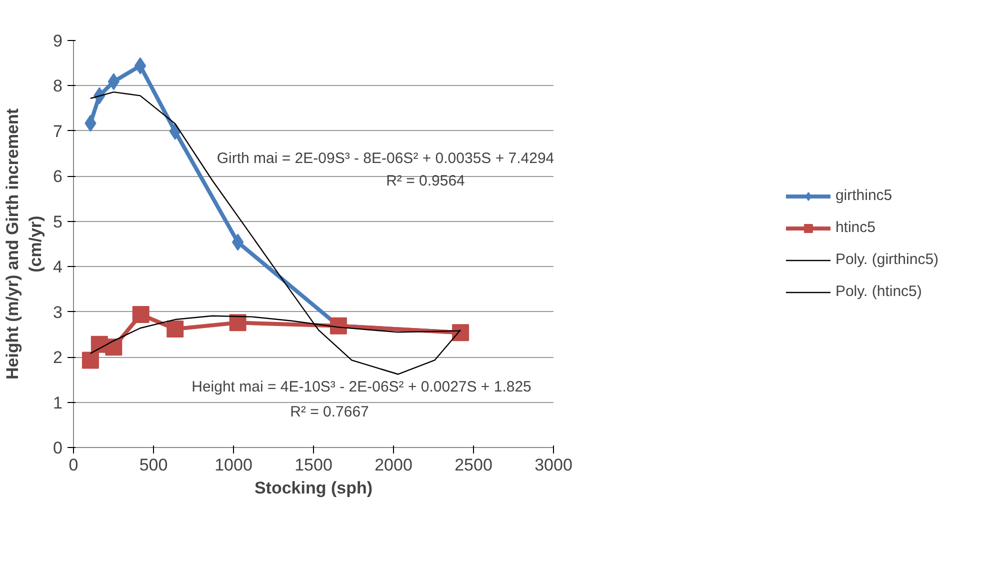  What do you see at coordinates (58, 176) in the screenshot?
I see `y-tick-label: 6` at bounding box center [58, 176].